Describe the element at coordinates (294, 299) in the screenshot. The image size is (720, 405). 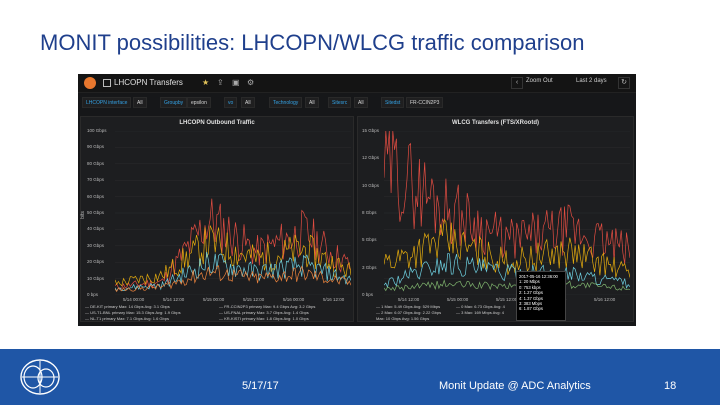
I see `x-tick-label: 5/16 00:00` at that location.